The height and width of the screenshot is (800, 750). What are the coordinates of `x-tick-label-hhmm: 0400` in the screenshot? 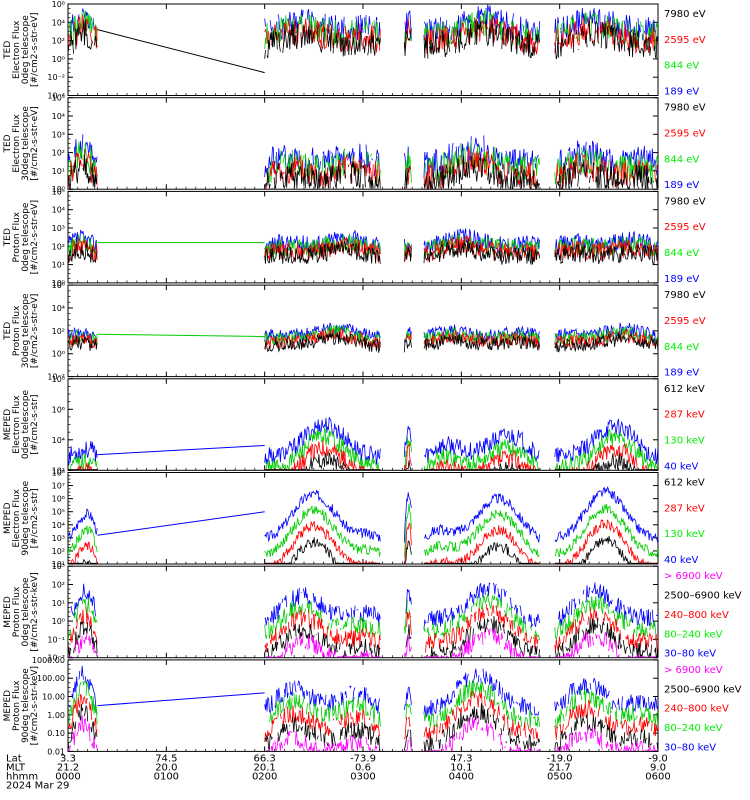 It's located at (461, 776).